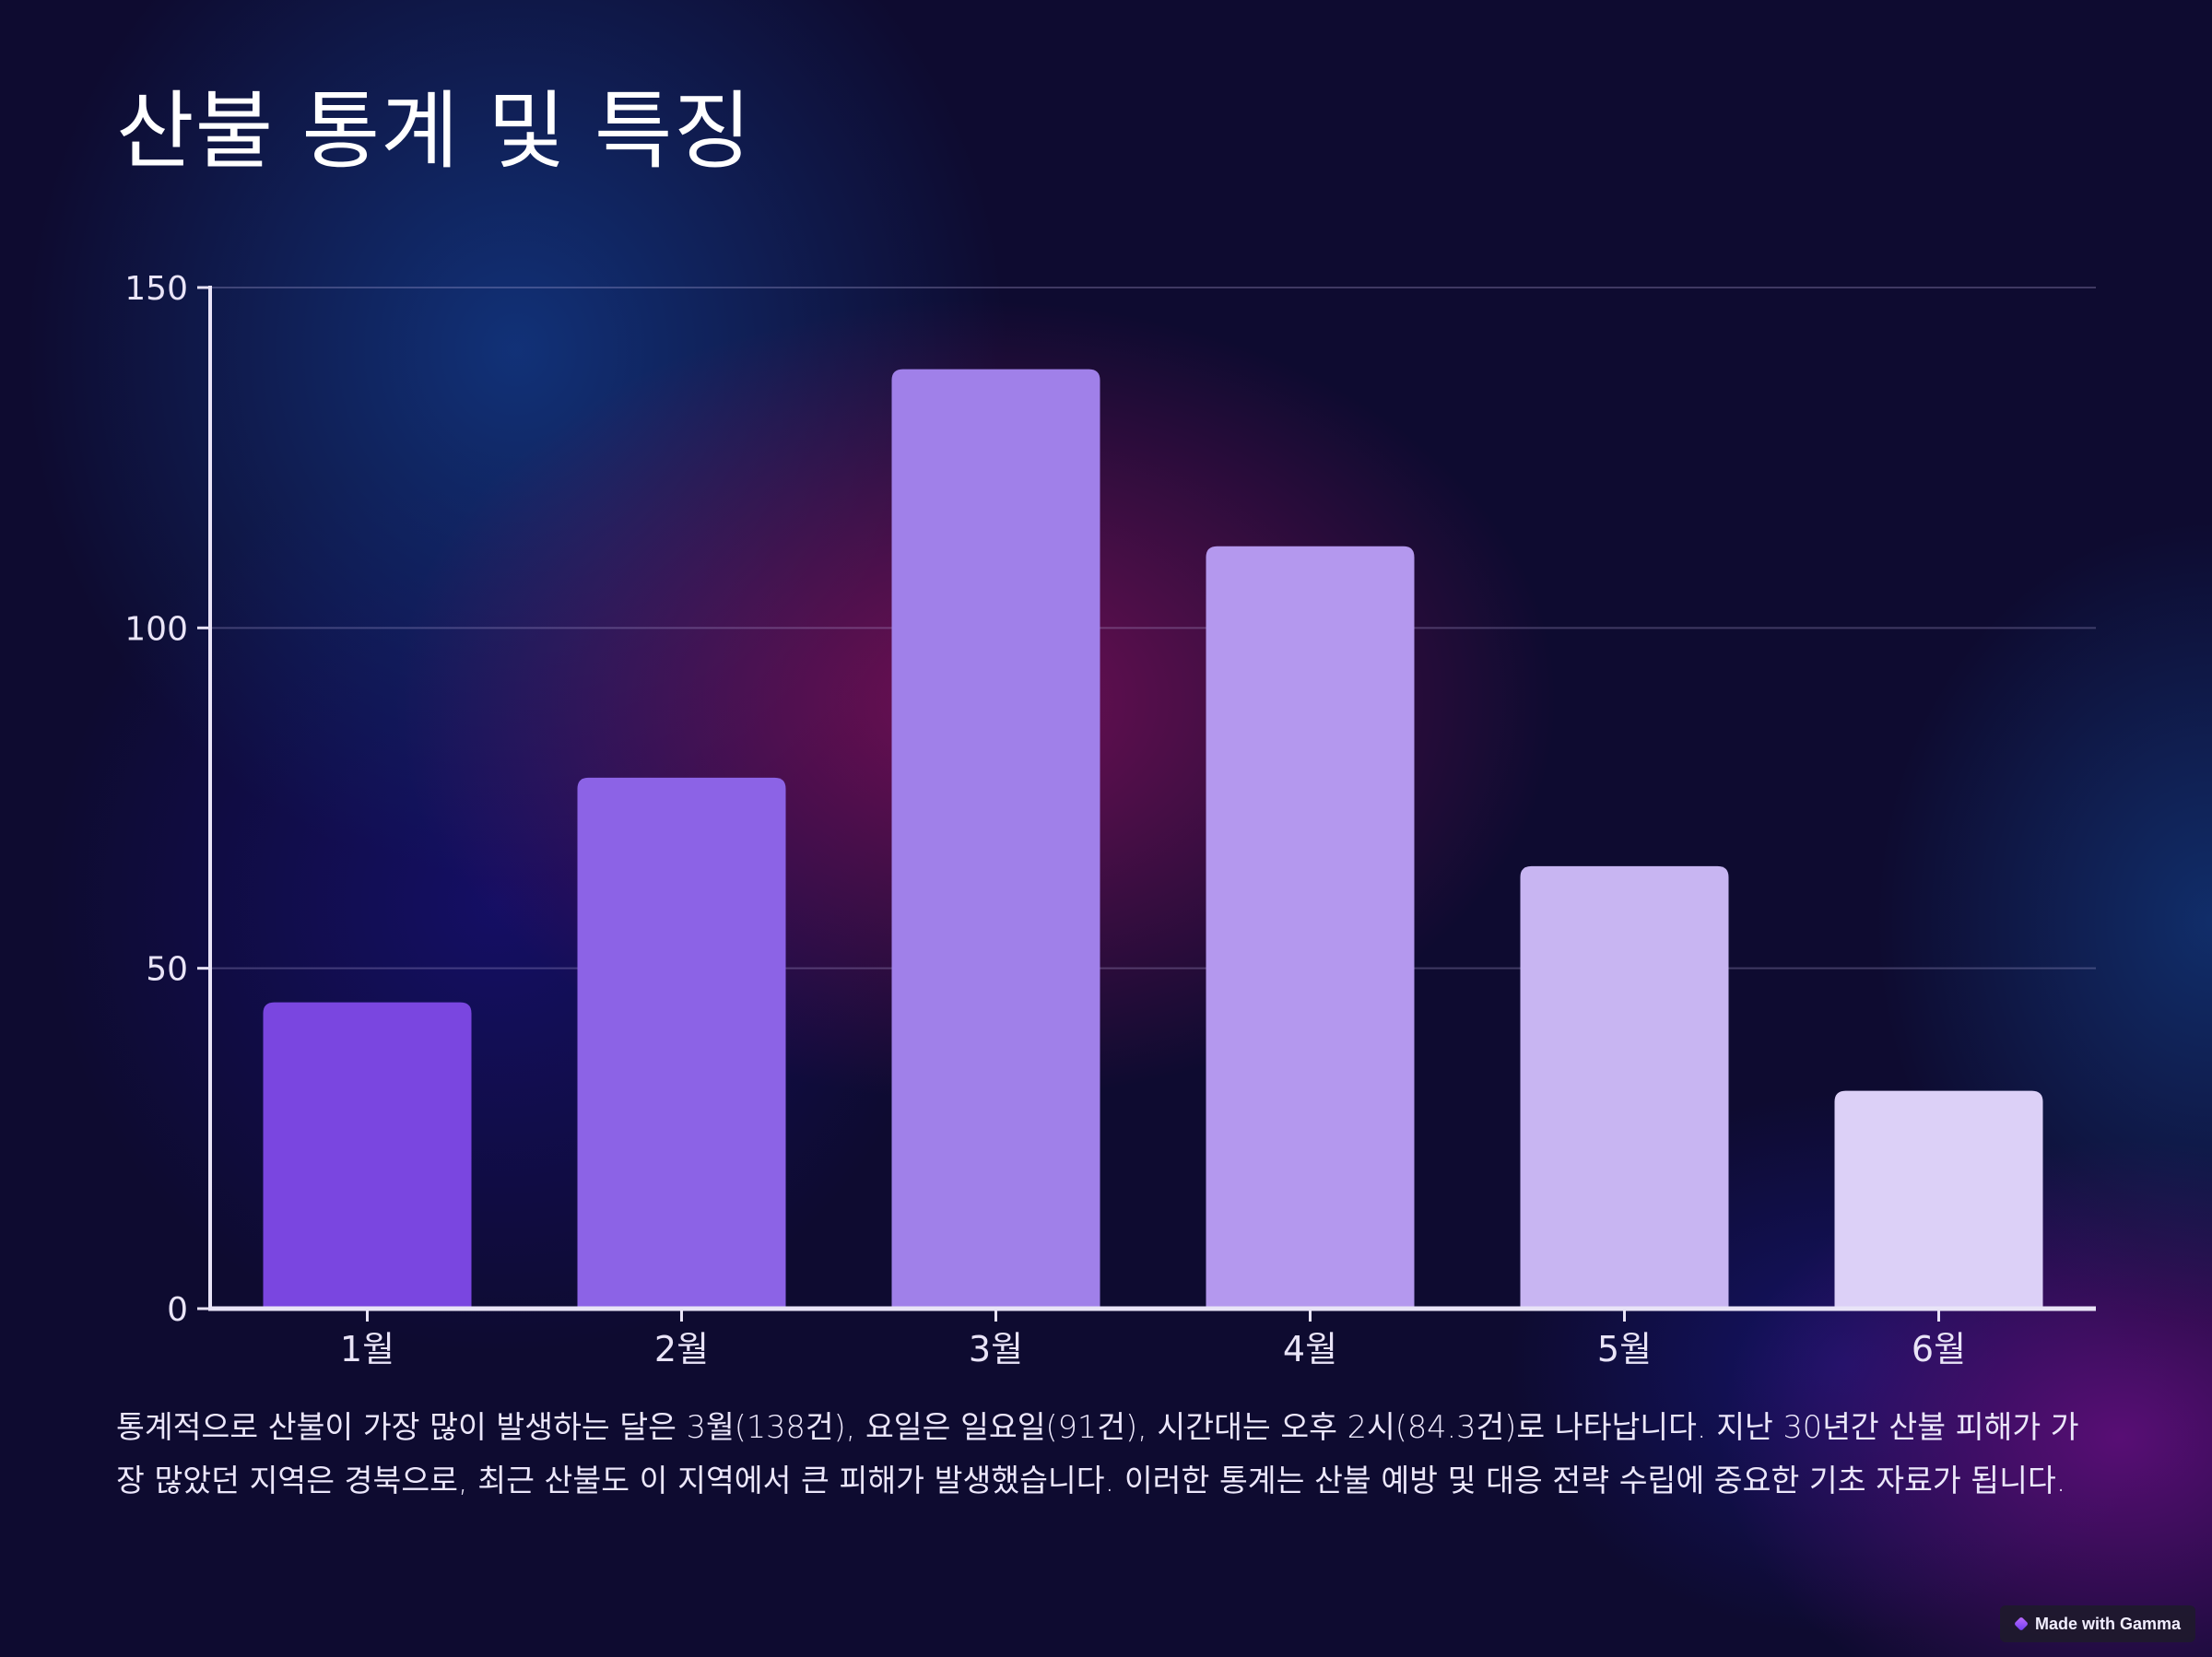  What do you see at coordinates (2108, 1623) in the screenshot?
I see `badge-label: Made with Gamma` at bounding box center [2108, 1623].